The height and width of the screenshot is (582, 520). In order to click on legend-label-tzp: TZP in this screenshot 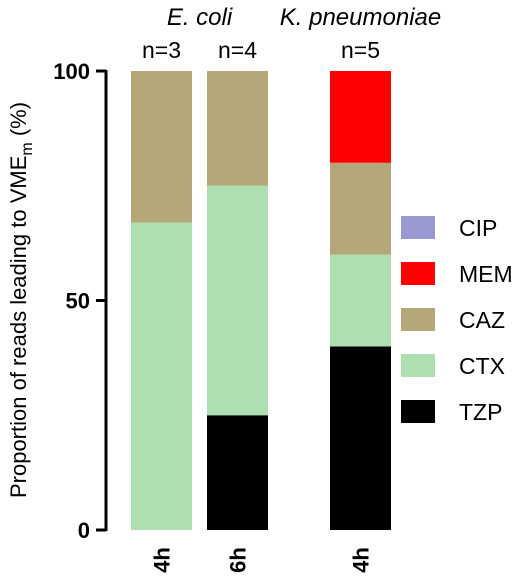, I will do `click(480, 412)`.